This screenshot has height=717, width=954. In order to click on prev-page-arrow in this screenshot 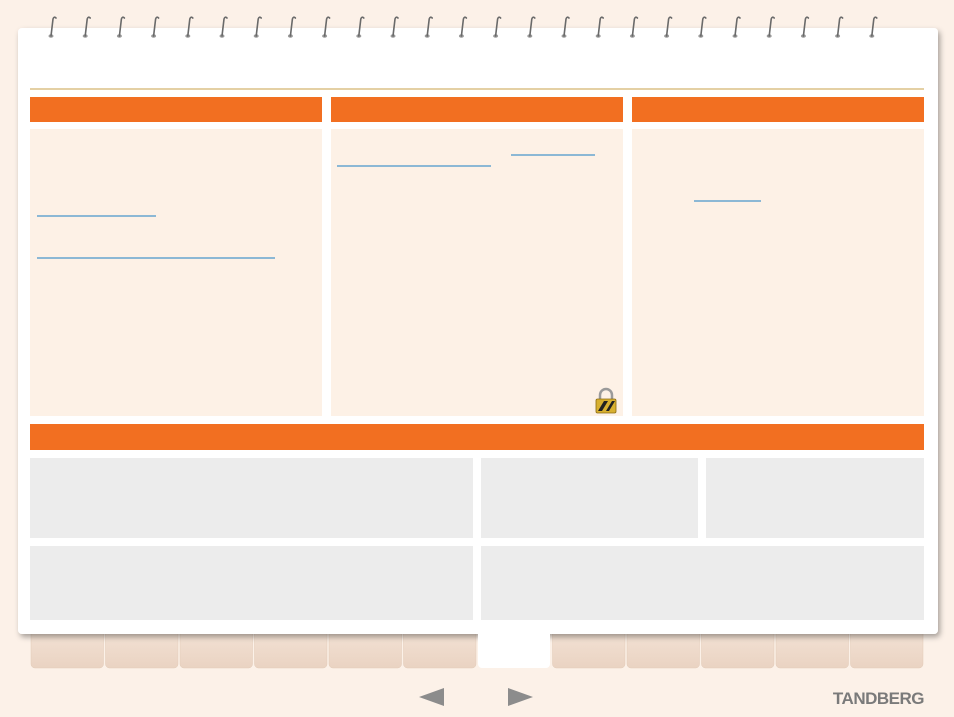, I will do `click(431, 697)`.